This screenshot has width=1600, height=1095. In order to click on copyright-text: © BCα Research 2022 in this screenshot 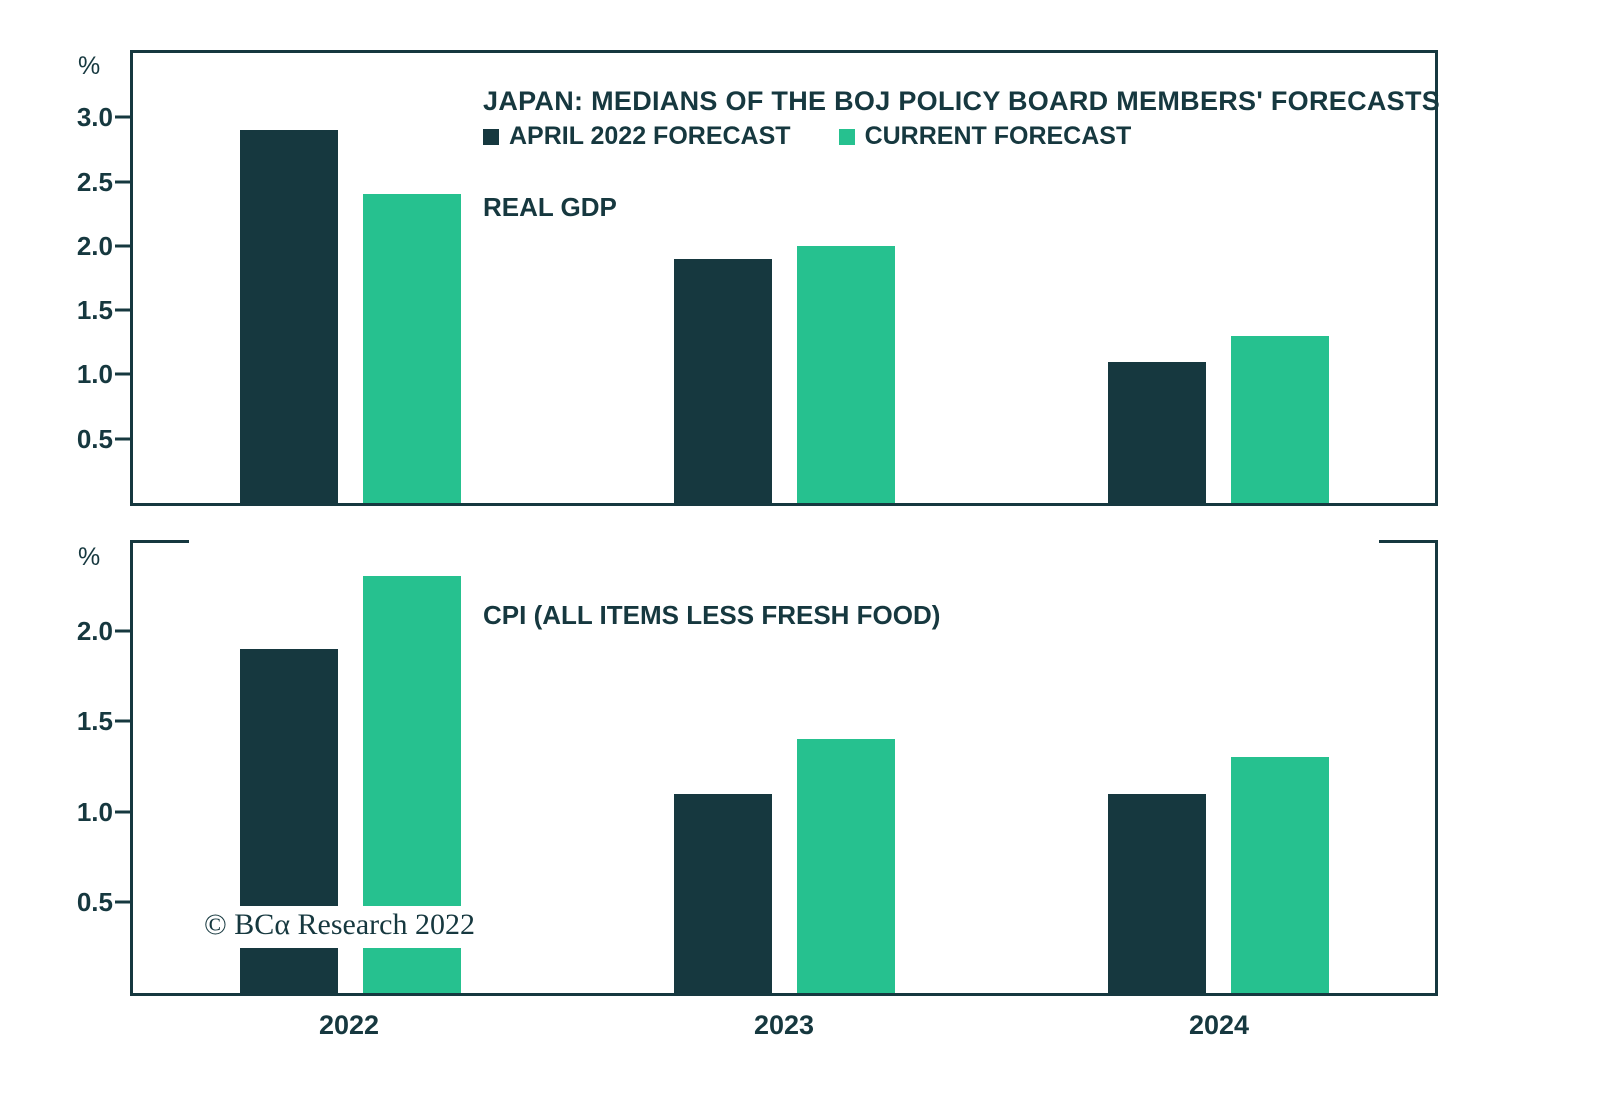, I will do `click(343, 927)`.